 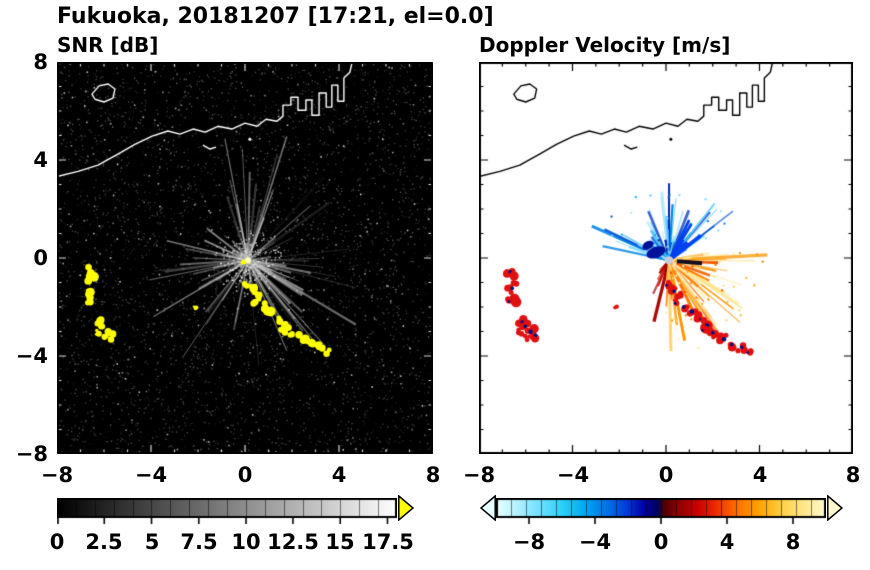 What do you see at coordinates (275, 16) in the screenshot?
I see `figure-title: Fukuoka, 20181207 [17:21, el=0.0]` at bounding box center [275, 16].